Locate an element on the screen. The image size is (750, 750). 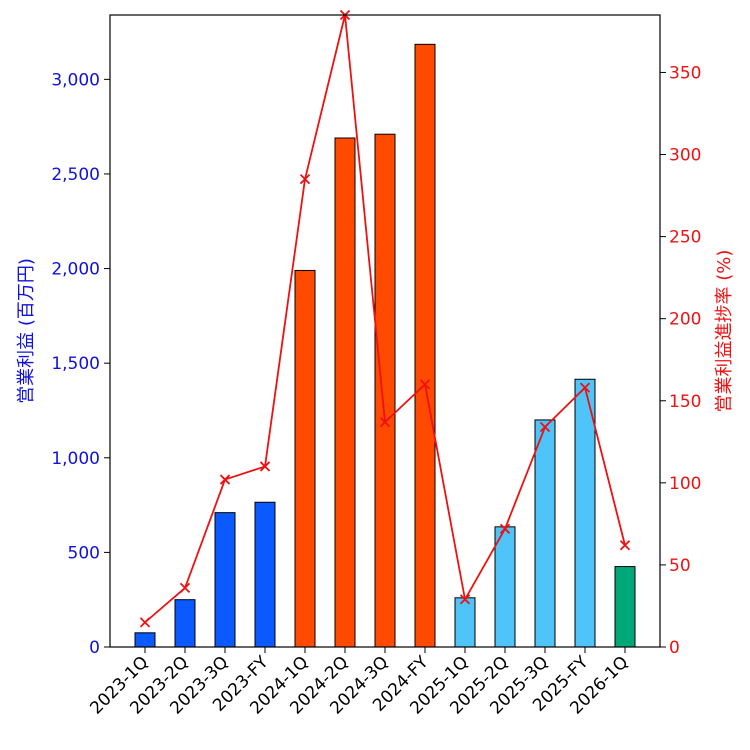
right-tick-label-0: 0 is located at coordinates (674, 648).